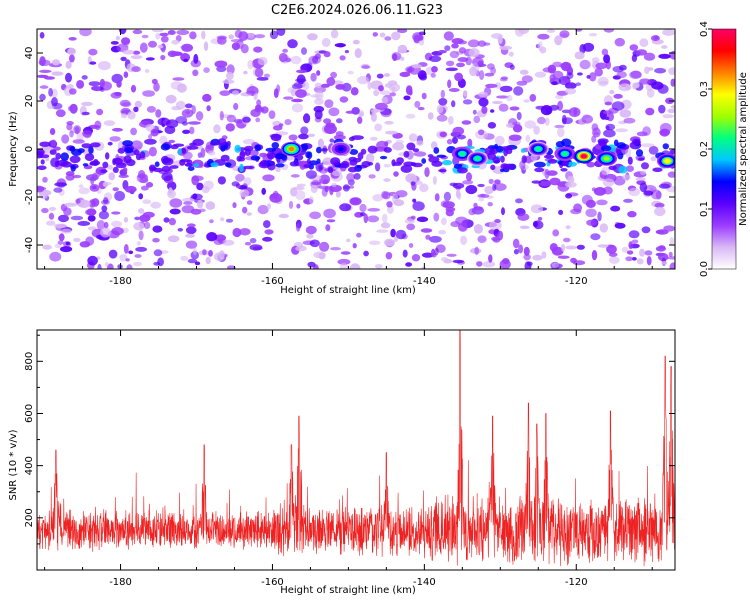 Image resolution: width=750 pixels, height=600 pixels. Describe the element at coordinates (704, 29) in the screenshot. I see `colorbar-tick-label: 0.4` at that location.